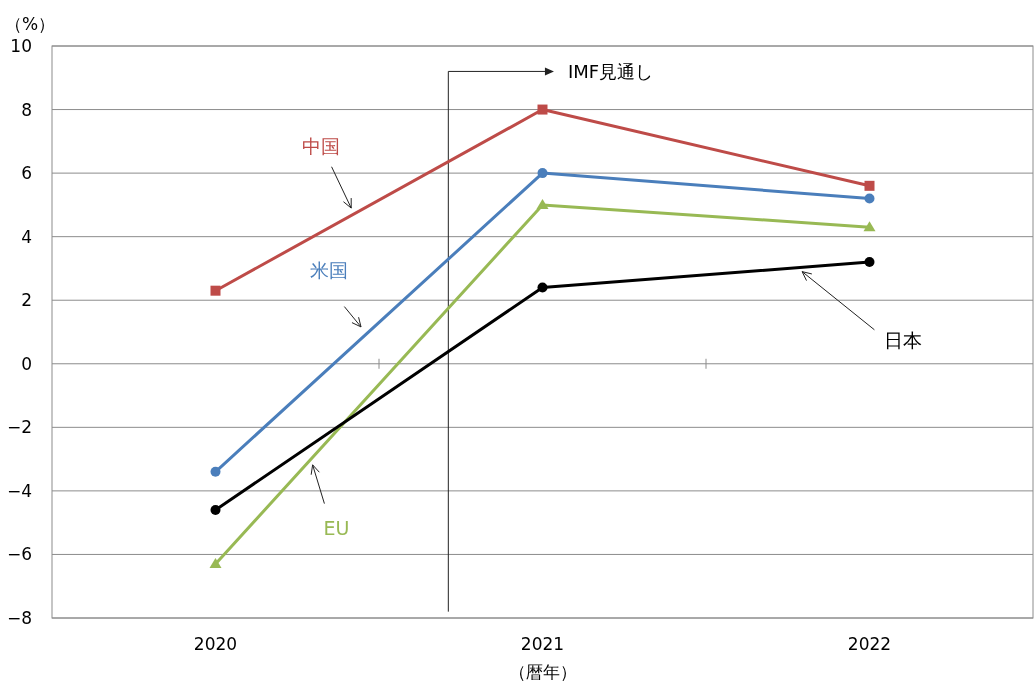  What do you see at coordinates (869, 644) in the screenshot?
I see `x-tick-label: 2022` at bounding box center [869, 644].